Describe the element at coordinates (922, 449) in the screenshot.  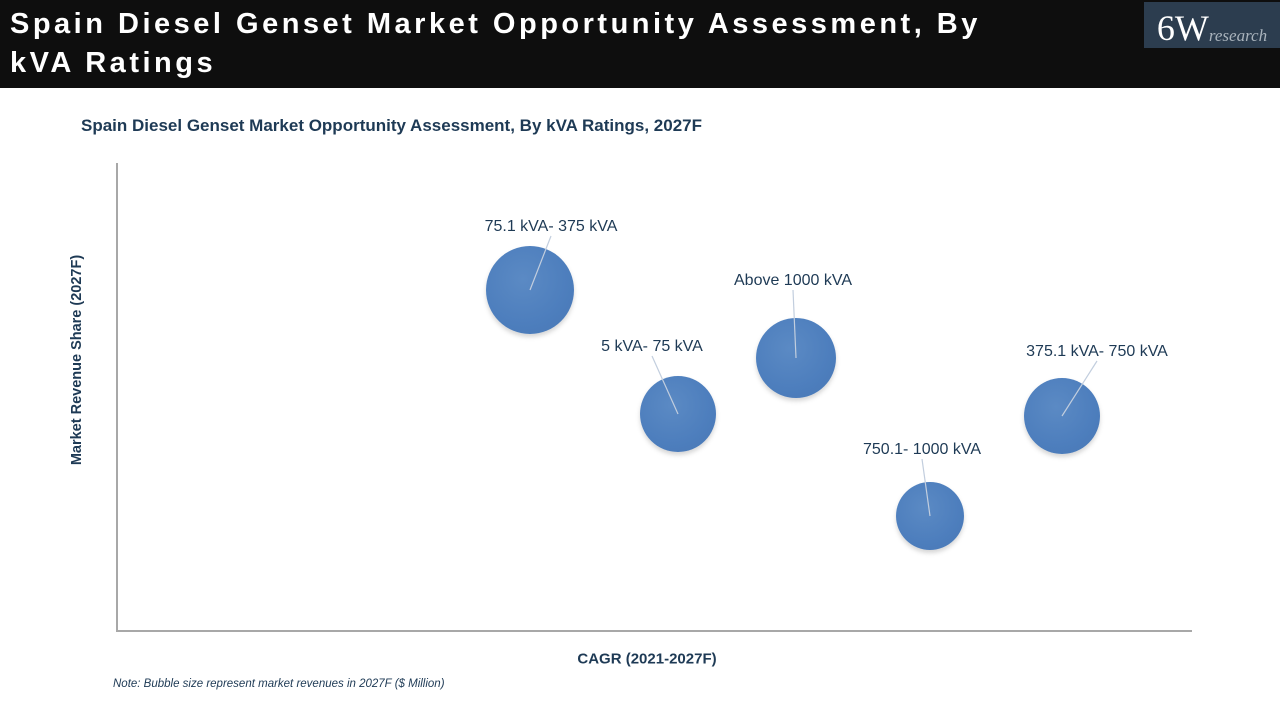
I see `bubble-label-750-1000: 750.1- 1000 kVA` at that location.